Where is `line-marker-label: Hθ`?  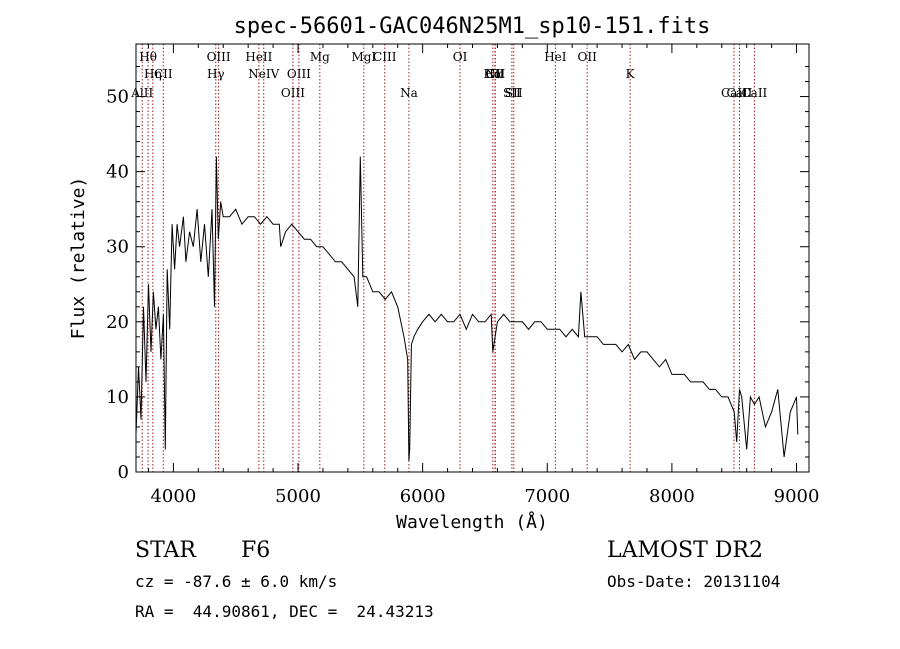
line-marker-label: Hθ is located at coordinates (148, 57).